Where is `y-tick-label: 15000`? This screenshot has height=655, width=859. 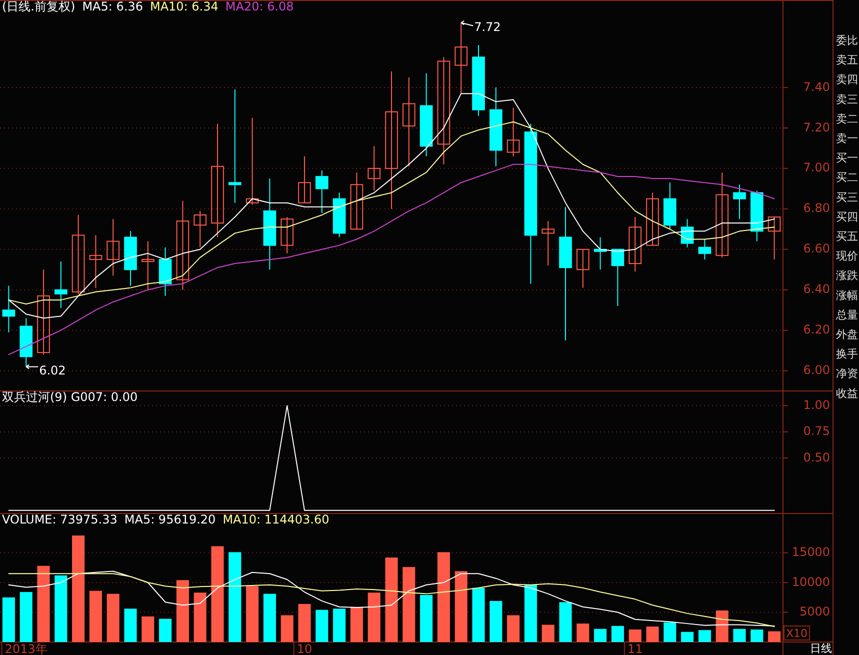 y-tick-label: 15000 is located at coordinates (811, 552).